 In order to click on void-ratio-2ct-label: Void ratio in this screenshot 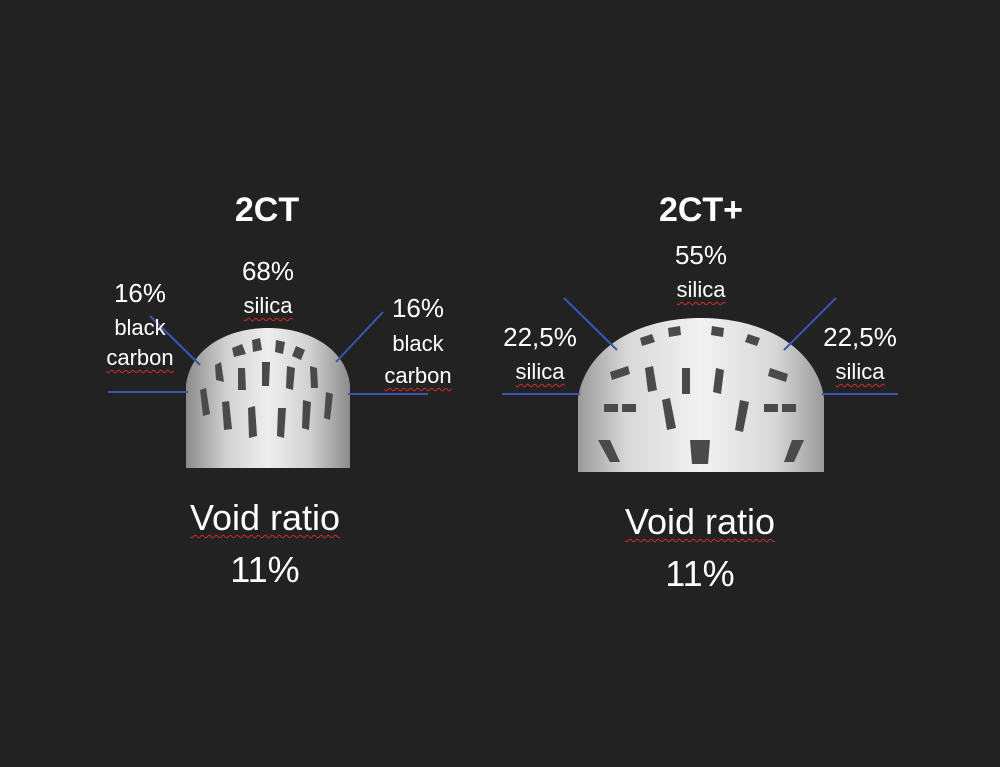, I will do `click(265, 517)`.